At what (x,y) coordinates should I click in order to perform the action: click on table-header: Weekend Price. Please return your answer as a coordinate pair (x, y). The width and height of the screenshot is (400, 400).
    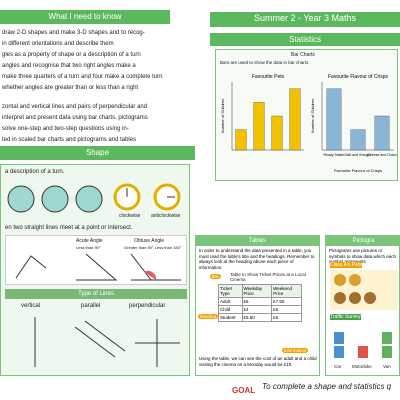
    Looking at the image, I should click on (286, 291).